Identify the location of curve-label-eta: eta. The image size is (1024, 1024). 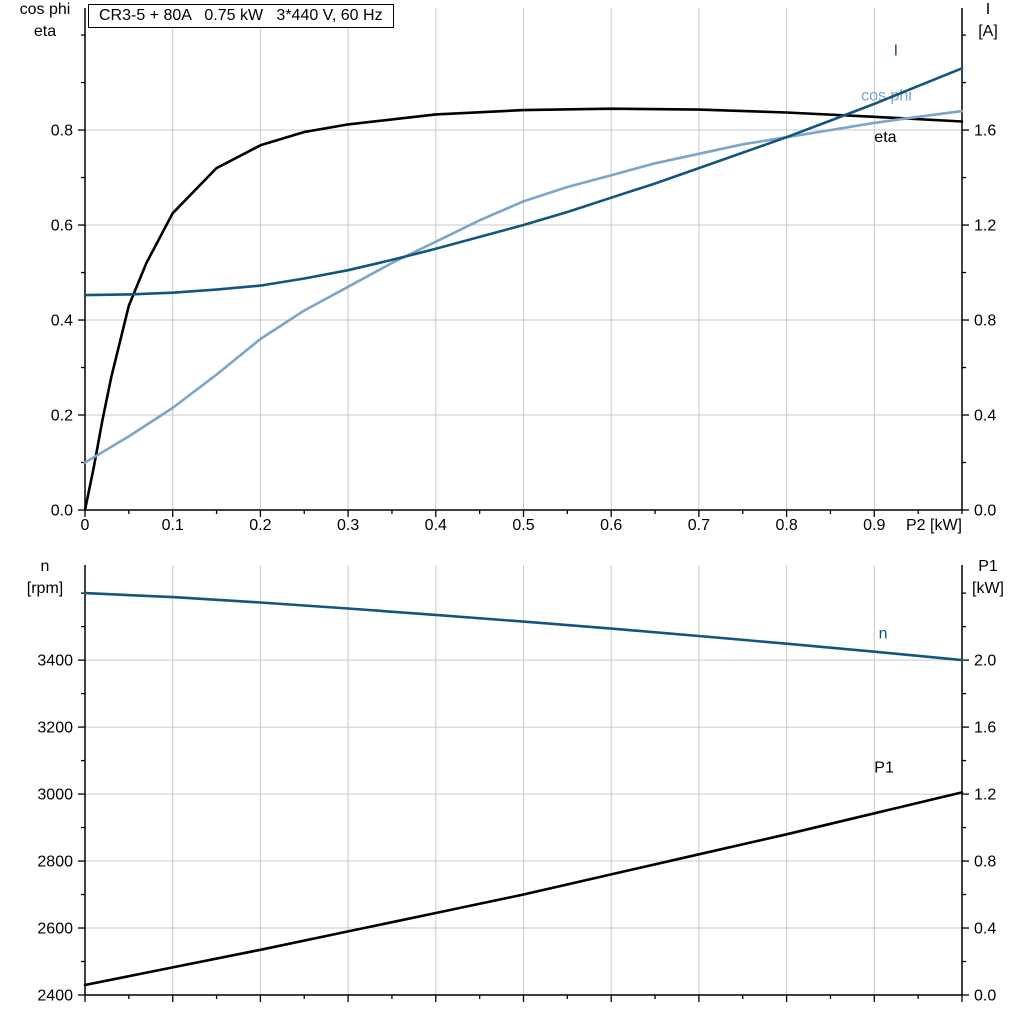
(885, 137).